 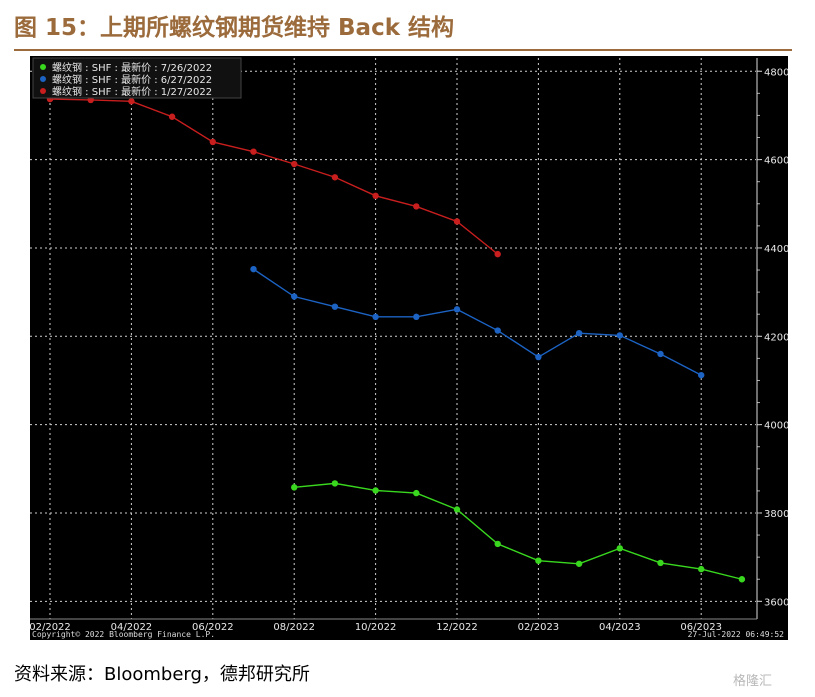 What do you see at coordinates (457, 627) in the screenshot?
I see `x-tick-label: 12/2022` at bounding box center [457, 627].